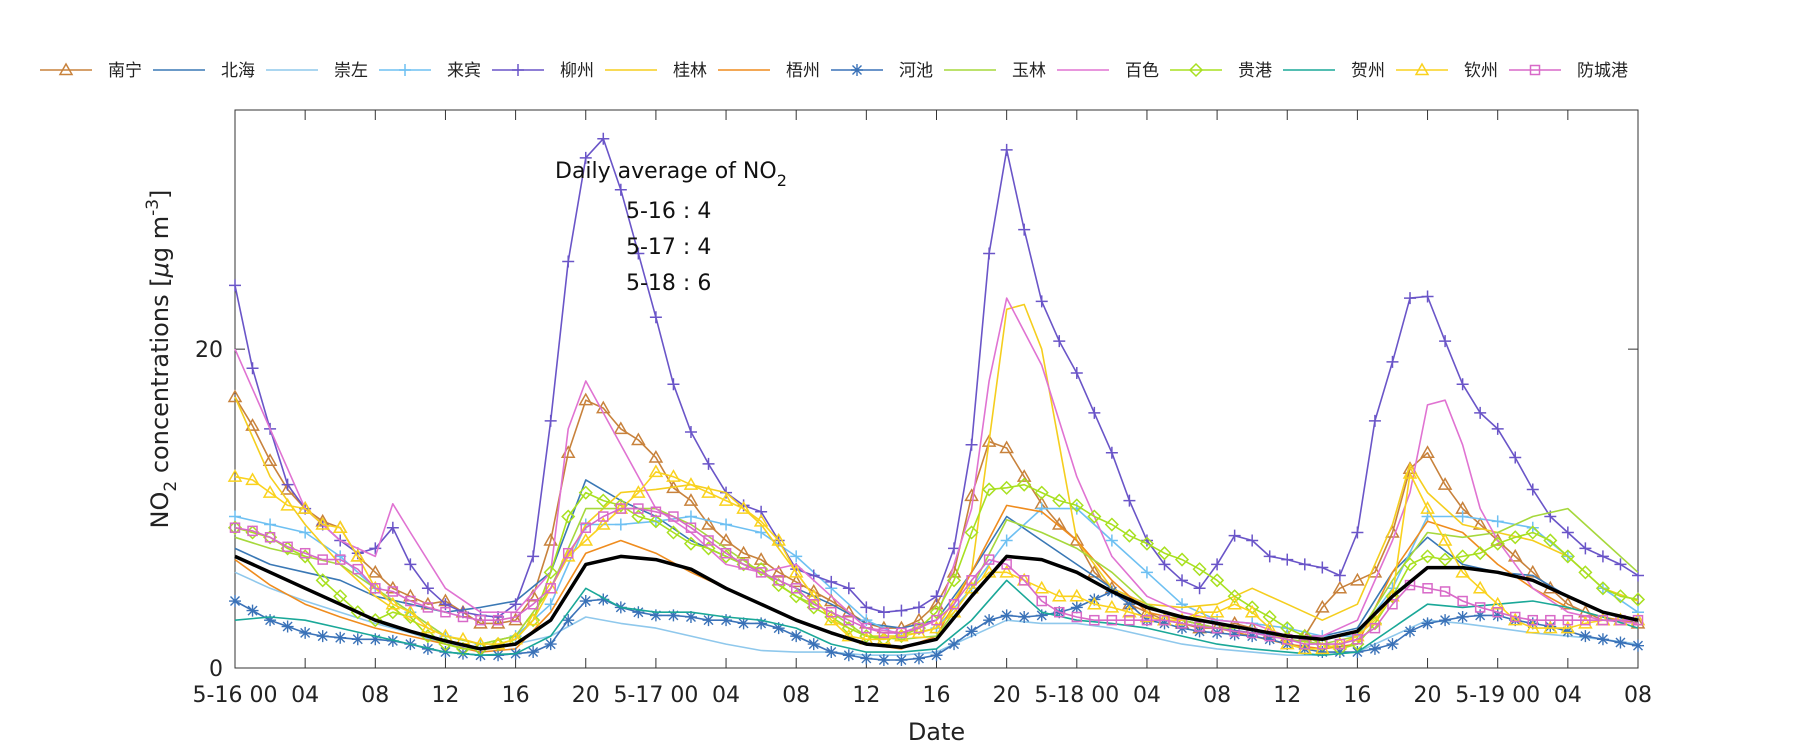 The image size is (1800, 750). I want to click on legend-label: 贺州, so click(1368, 71).